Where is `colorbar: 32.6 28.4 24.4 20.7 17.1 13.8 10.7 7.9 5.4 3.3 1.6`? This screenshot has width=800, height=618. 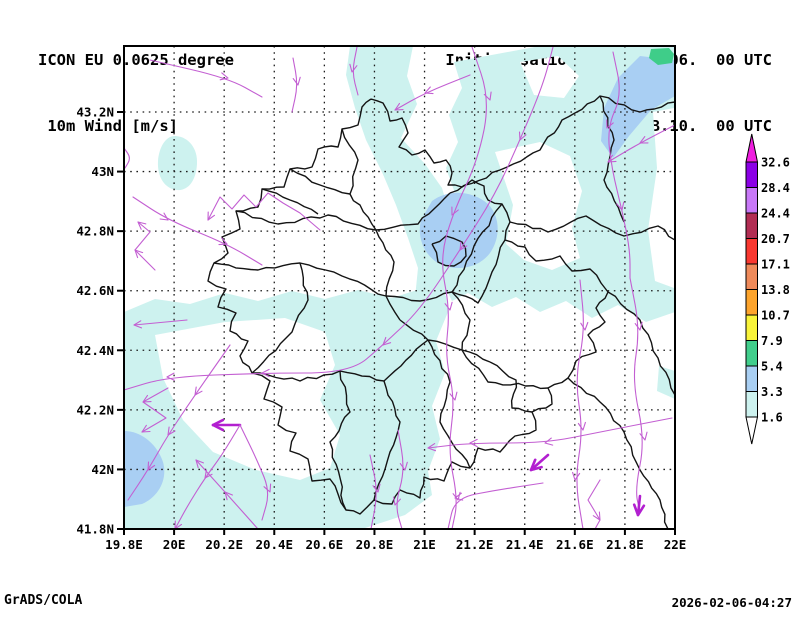
colorbar: 32.6 28.4 24.4 20.7 17.1 13.8 10.7 7.9 5.4 3.3 1.6 is located at coordinates (767, 289).